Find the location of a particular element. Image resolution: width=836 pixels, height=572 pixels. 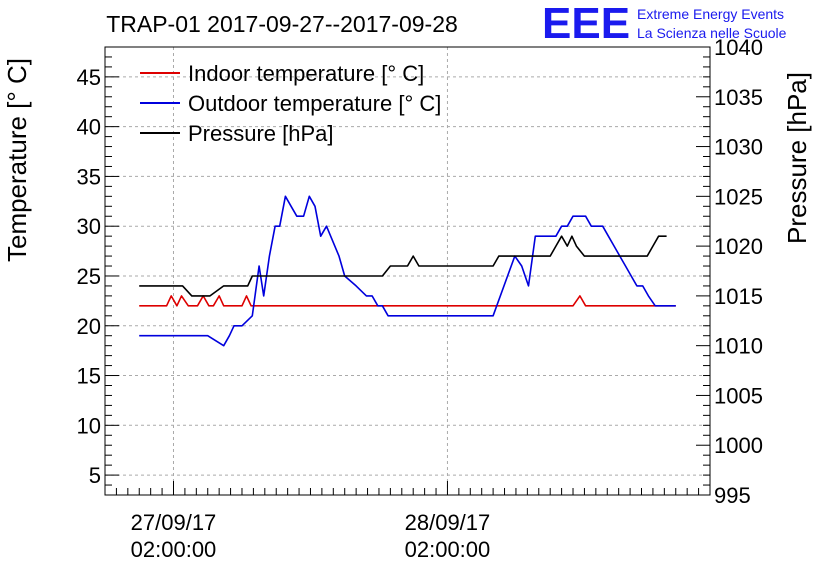

y-left-tick-label: 20 is located at coordinates (89, 326).